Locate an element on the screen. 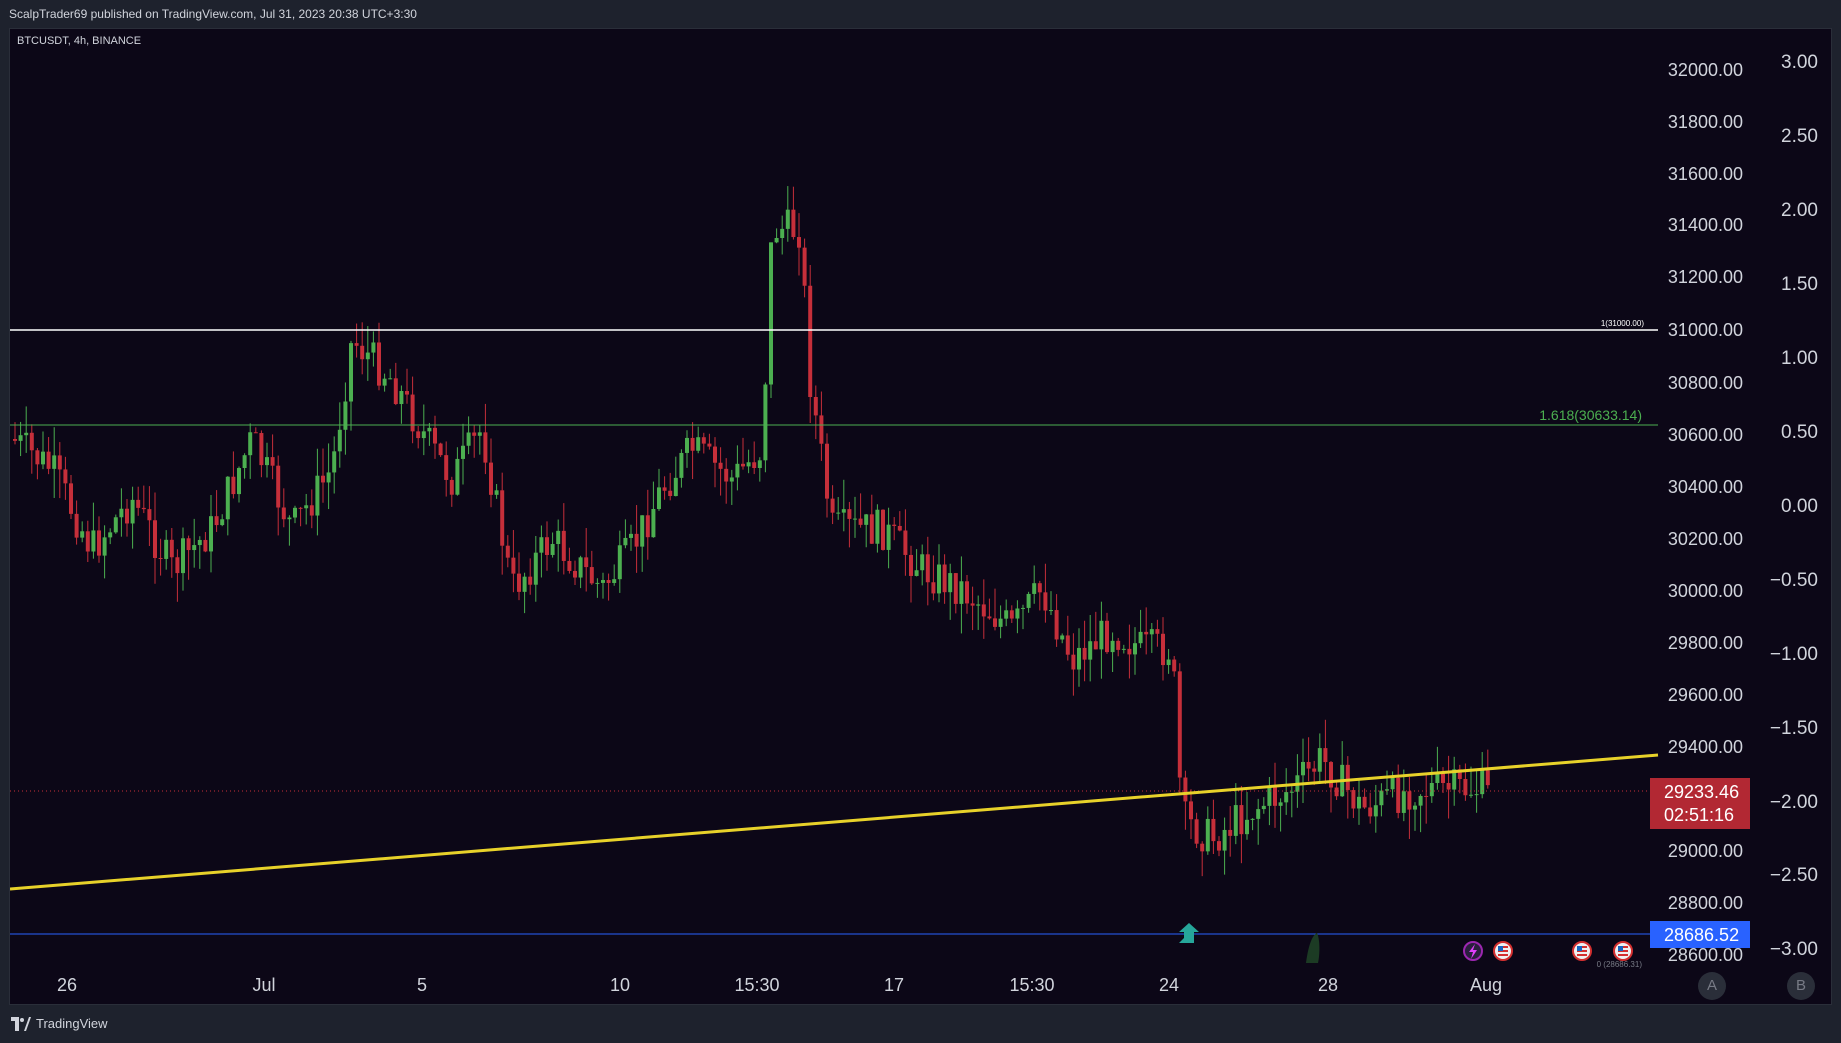 The height and width of the screenshot is (1043, 1841). fib-level-1618-label: 1.618(30633.14) is located at coordinates (1590, 415).